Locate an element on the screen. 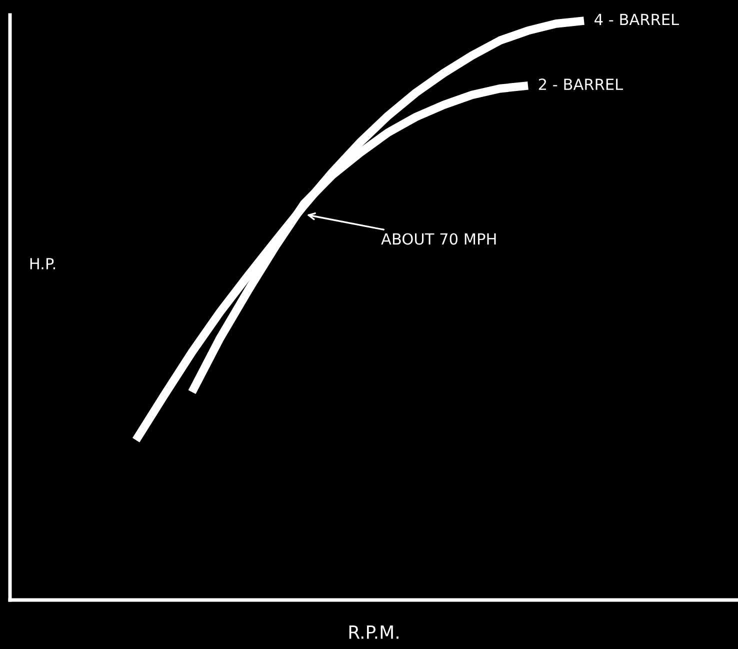  annotation: ABOUT 70 MPH is located at coordinates (438, 239).